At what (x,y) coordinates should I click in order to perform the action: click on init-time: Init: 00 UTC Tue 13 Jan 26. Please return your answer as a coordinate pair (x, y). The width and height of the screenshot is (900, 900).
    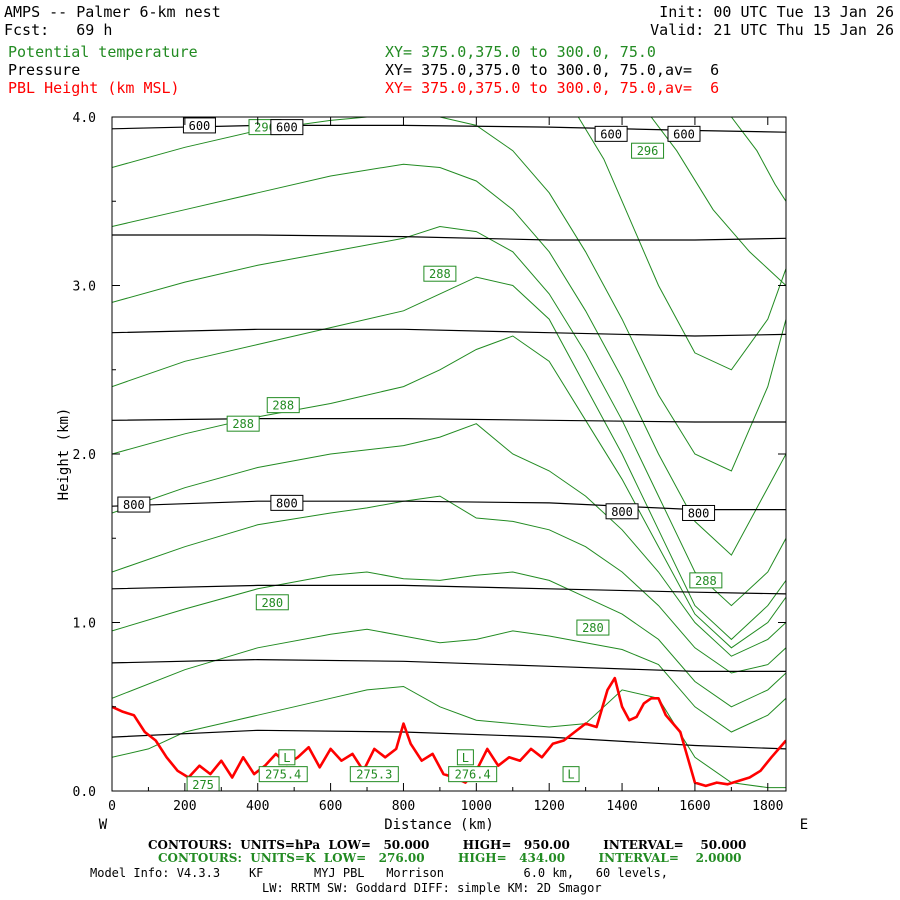
    Looking at the image, I should click on (776, 12).